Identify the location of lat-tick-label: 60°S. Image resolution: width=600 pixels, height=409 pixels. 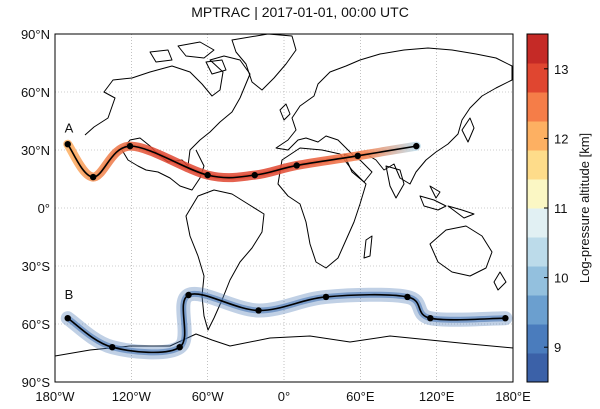
(36, 324).